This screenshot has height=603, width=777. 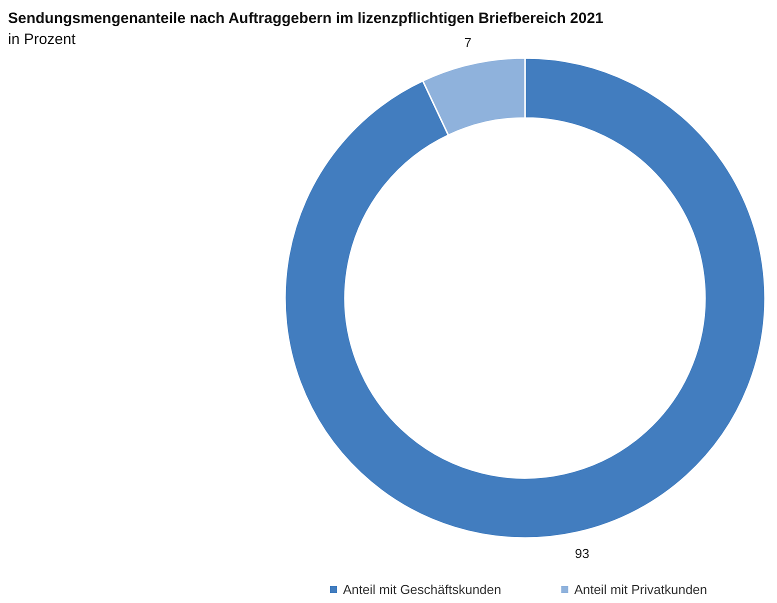 I want to click on data-label: 7, so click(x=468, y=42).